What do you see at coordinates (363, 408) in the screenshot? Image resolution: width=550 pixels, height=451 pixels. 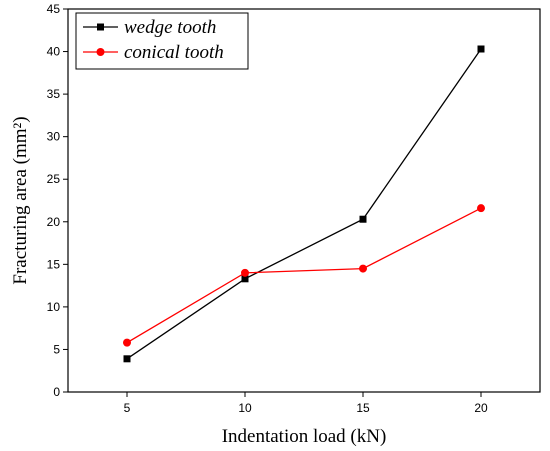 I see `x-tick-label: 15` at bounding box center [363, 408].